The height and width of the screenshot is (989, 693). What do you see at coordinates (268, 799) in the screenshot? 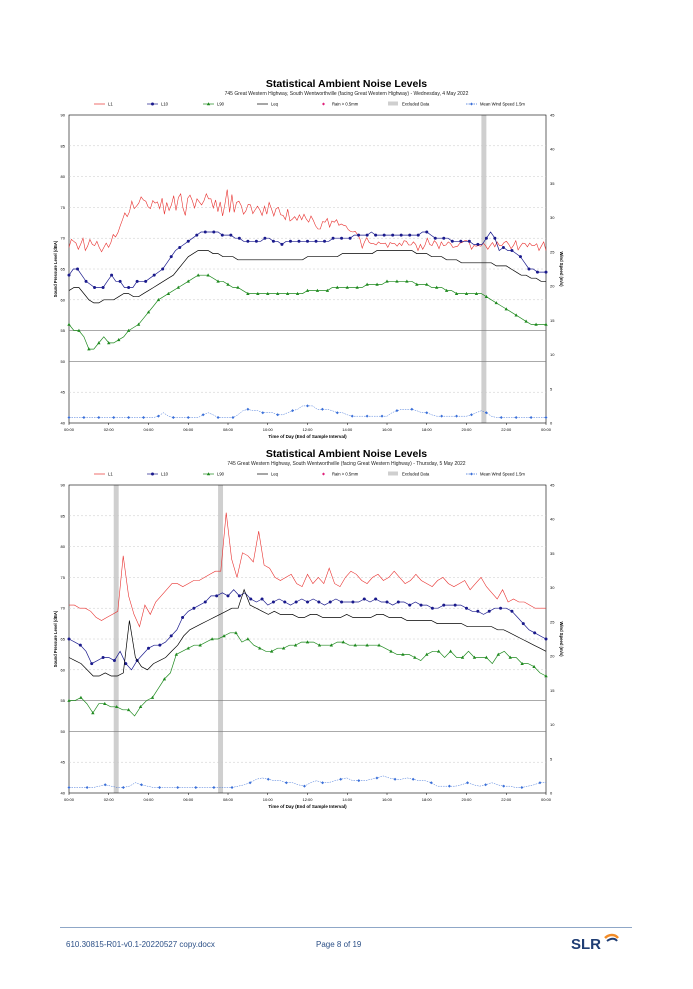
I see `x-tick-label: 10:00` at bounding box center [268, 799].